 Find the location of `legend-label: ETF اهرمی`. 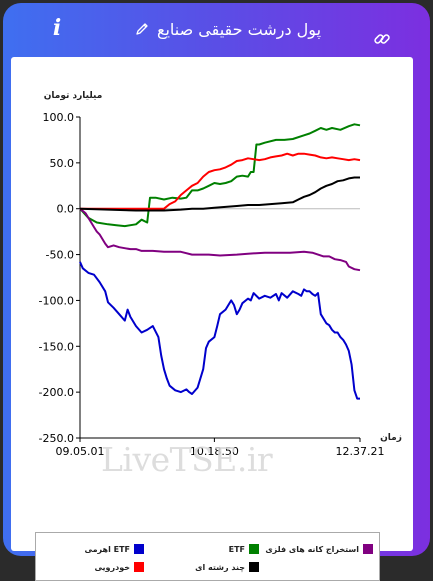

legend-label: ETF اهرمی is located at coordinates (107, 549).